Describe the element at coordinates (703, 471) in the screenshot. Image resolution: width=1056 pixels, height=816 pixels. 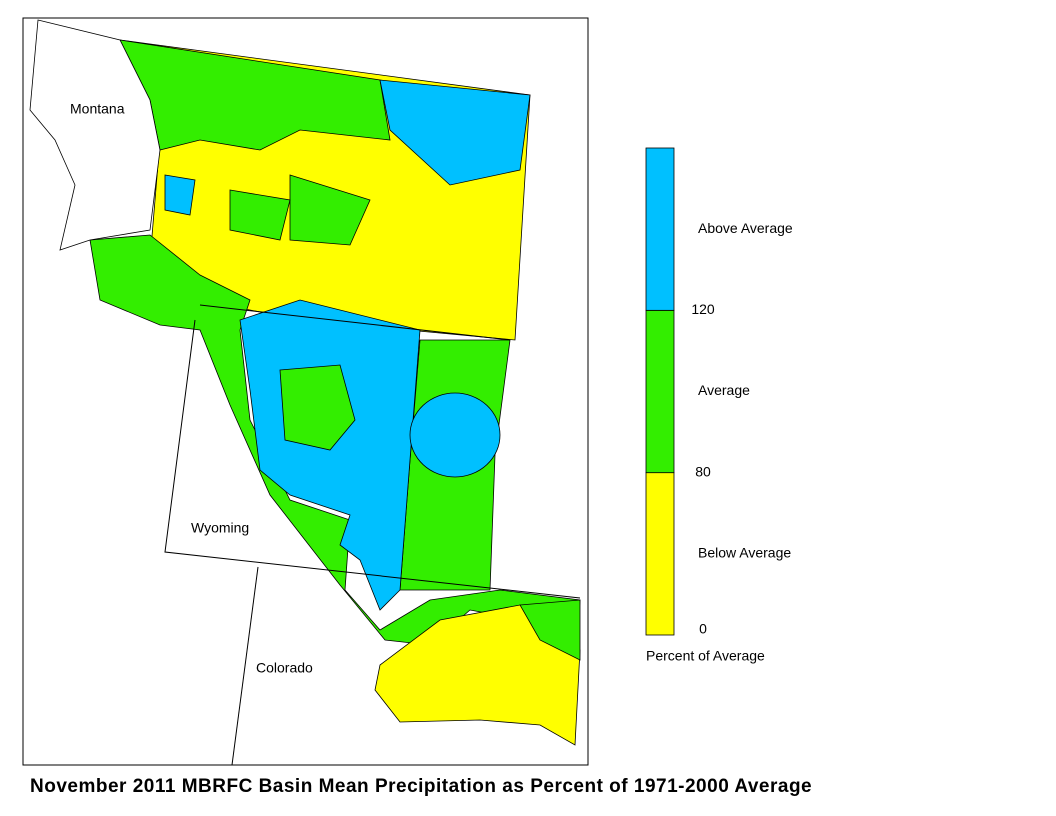
I see `legend-tick-label: 80` at that location.